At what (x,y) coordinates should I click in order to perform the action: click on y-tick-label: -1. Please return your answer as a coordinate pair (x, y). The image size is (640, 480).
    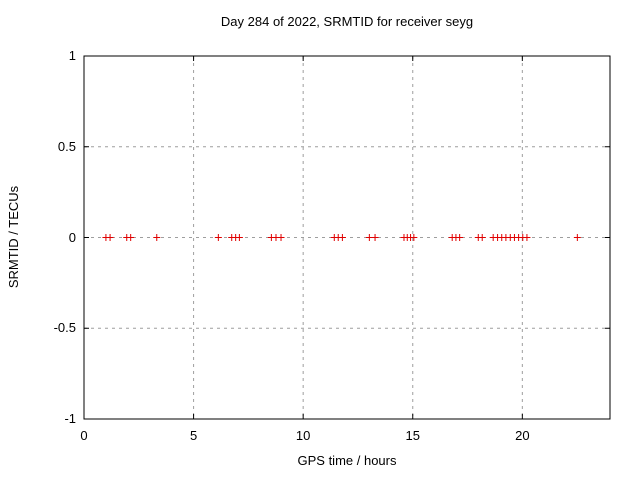
    Looking at the image, I should click on (70, 418).